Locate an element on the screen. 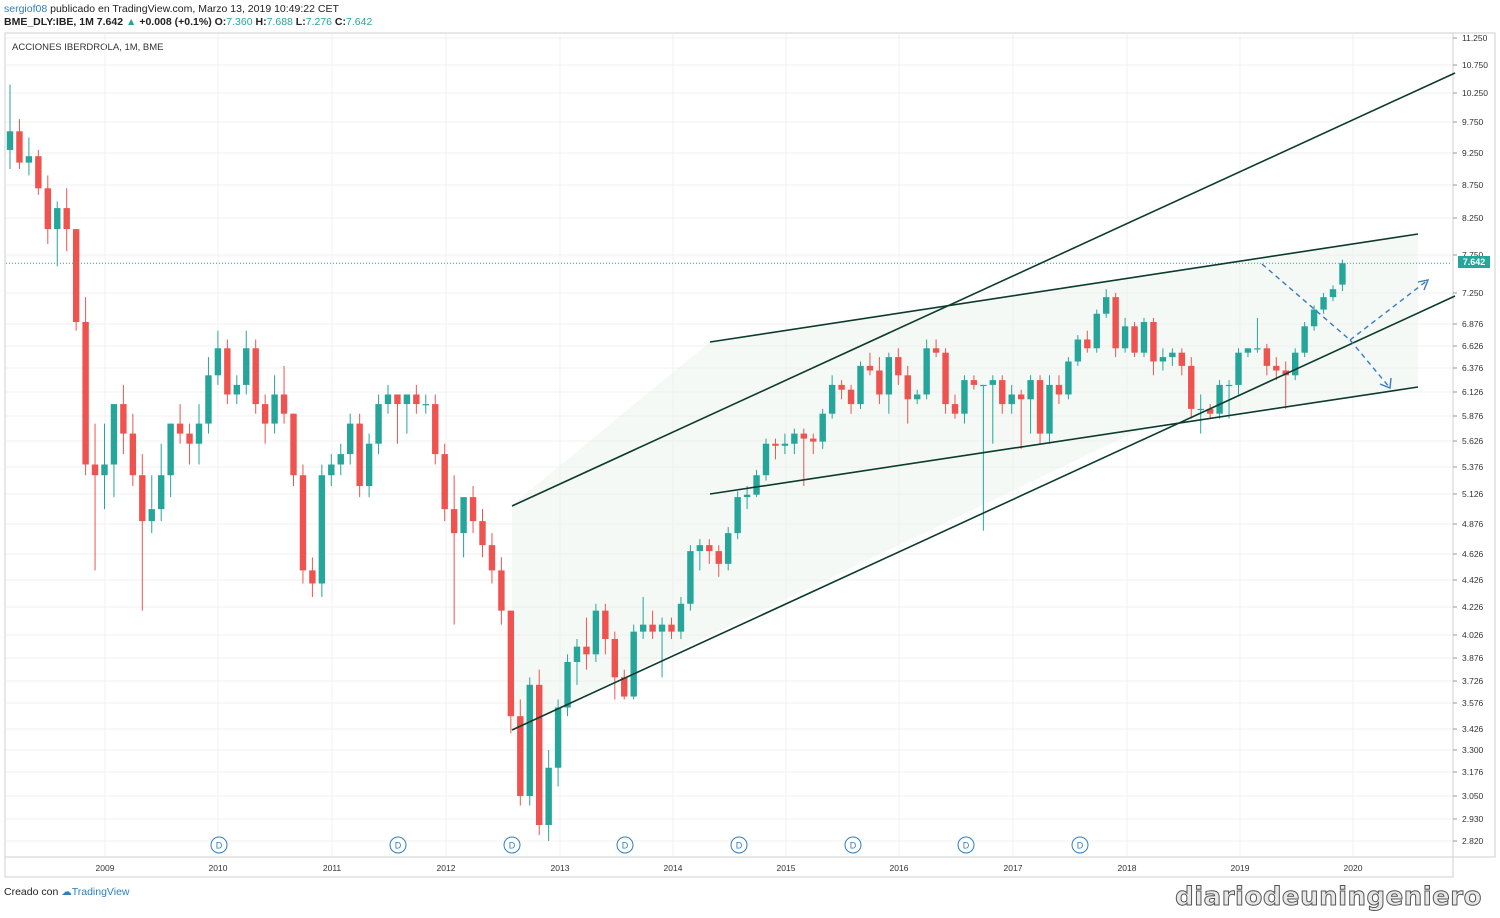 The height and width of the screenshot is (918, 1500). x-tick-label: 2017 is located at coordinates (1013, 868).